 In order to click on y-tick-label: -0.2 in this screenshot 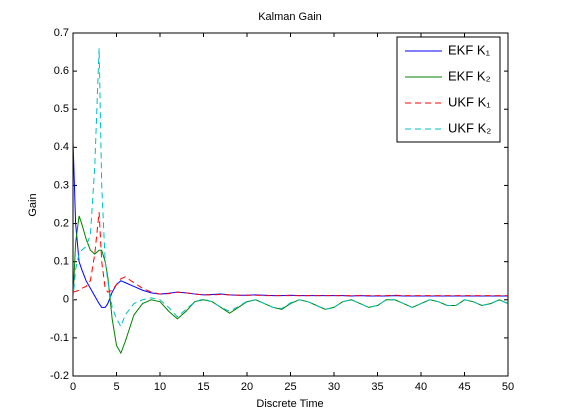, I will do `click(59, 376)`.